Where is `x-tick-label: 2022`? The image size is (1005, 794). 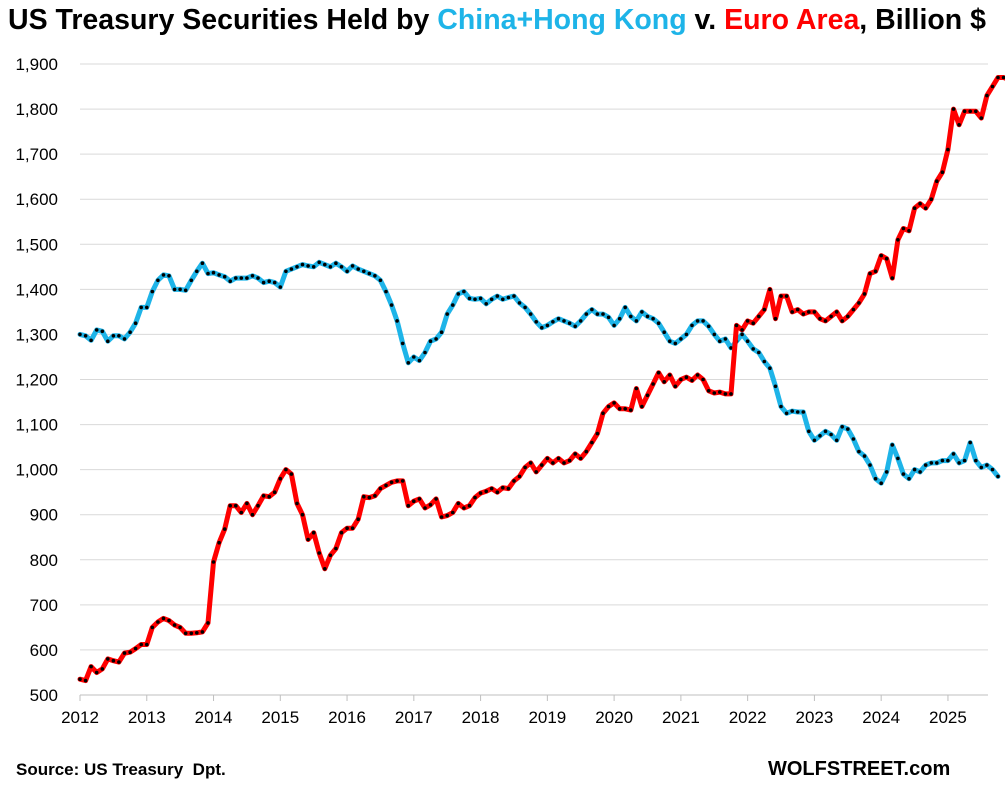 x-tick-label: 2022 is located at coordinates (748, 717).